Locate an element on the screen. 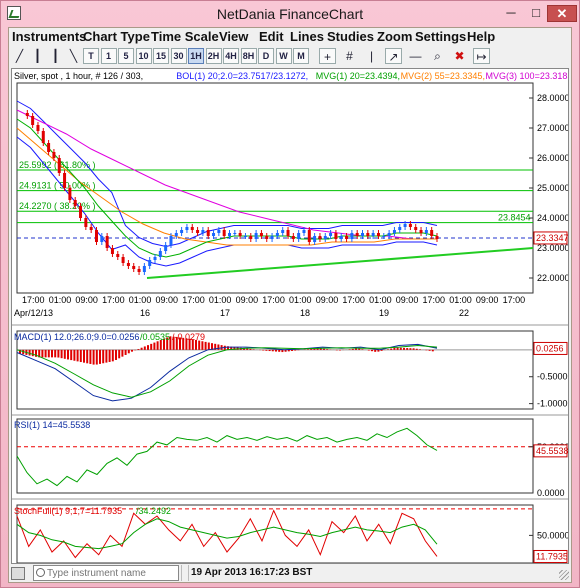 The height and width of the screenshot is (588, 580). trend-line is located at coordinates (340, 263).